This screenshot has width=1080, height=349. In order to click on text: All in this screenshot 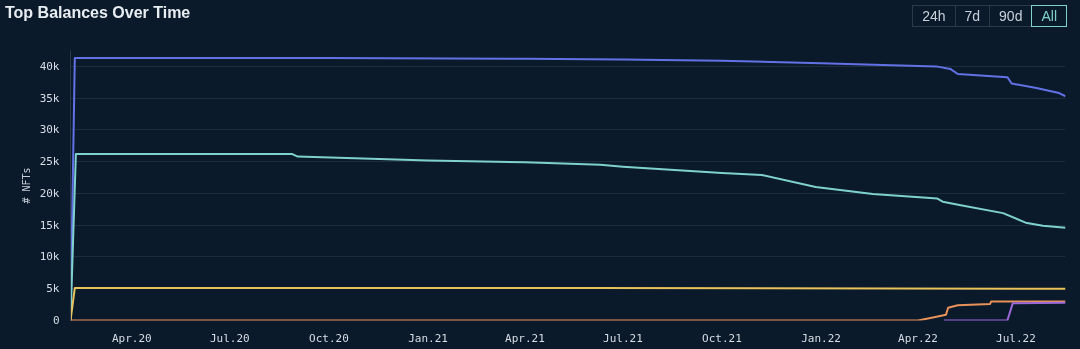, I will do `click(1049, 16)`.